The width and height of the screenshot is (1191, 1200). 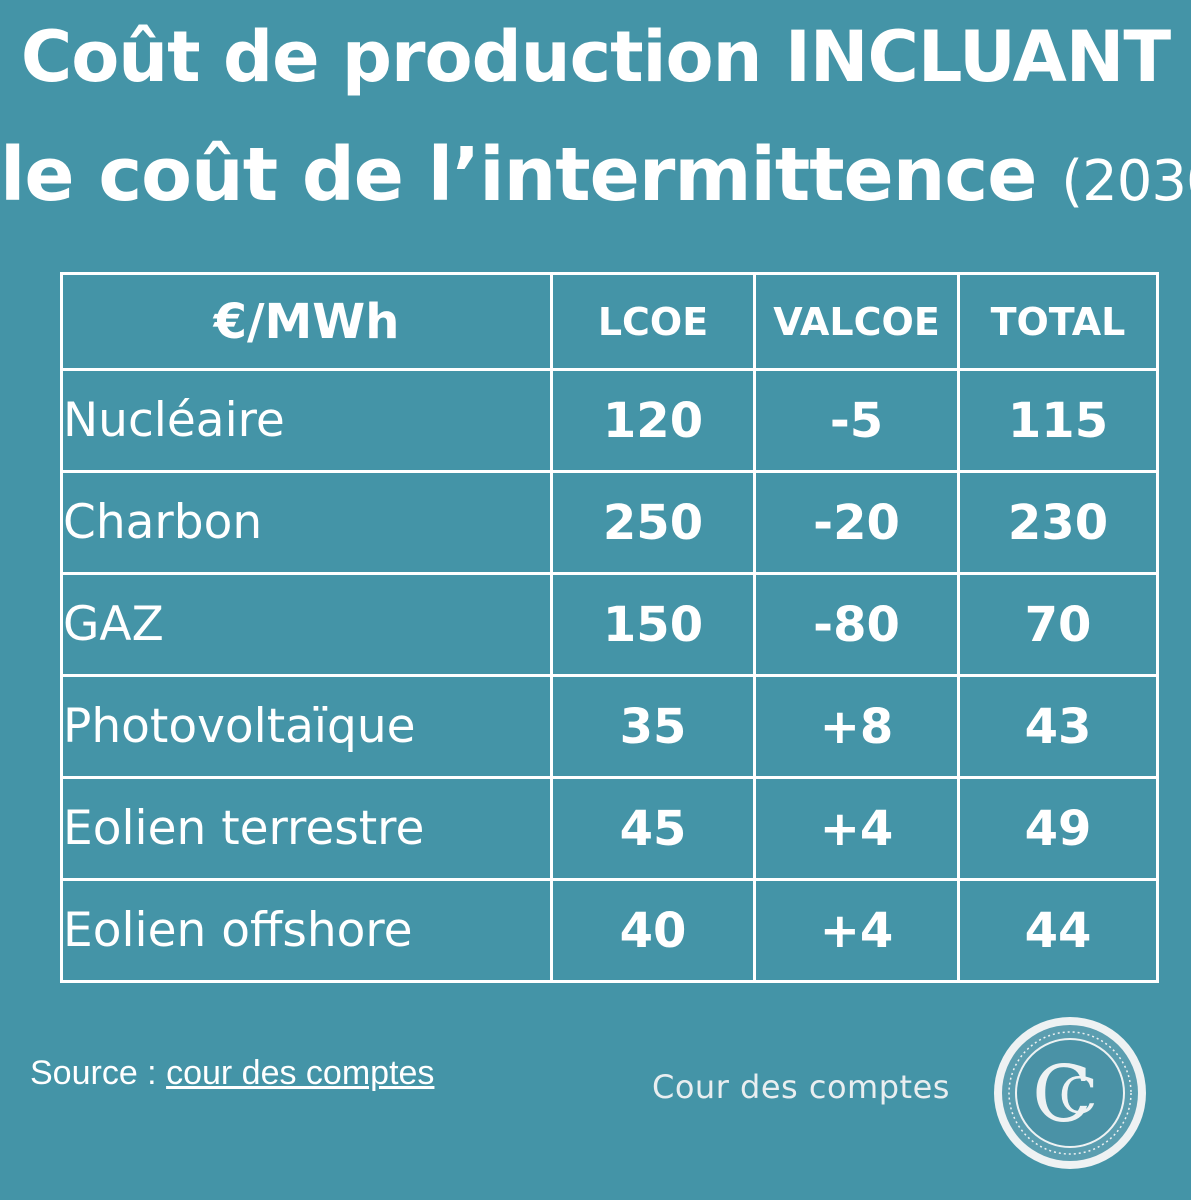 I want to click on total-value: 230, so click(x=1058, y=522).